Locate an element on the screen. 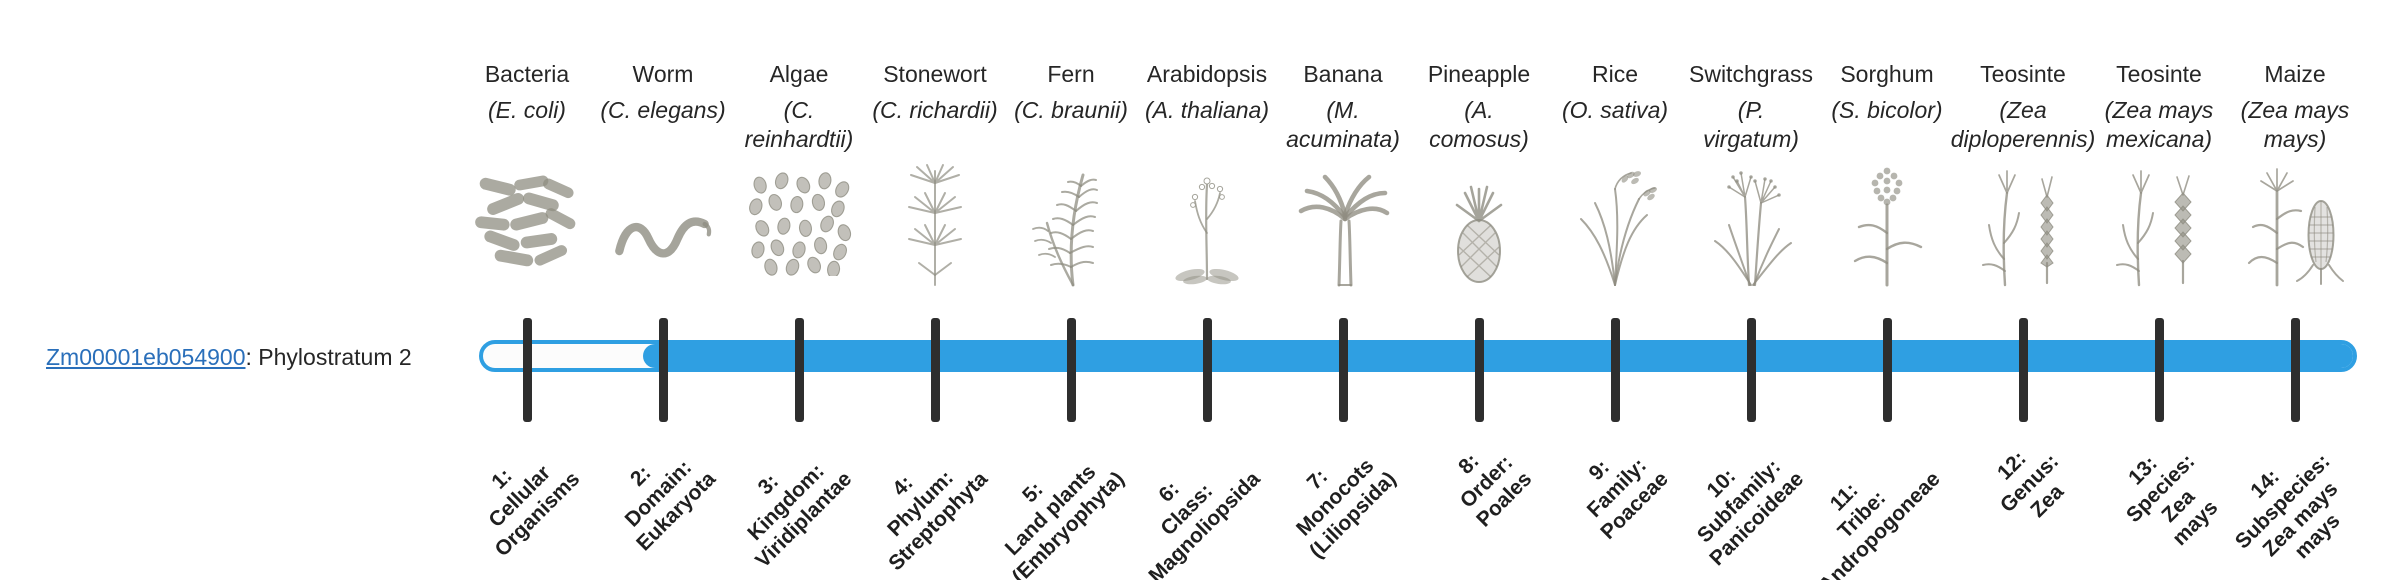 This screenshot has width=2400, height=580. organism-common-name: Worm is located at coordinates (663, 74).